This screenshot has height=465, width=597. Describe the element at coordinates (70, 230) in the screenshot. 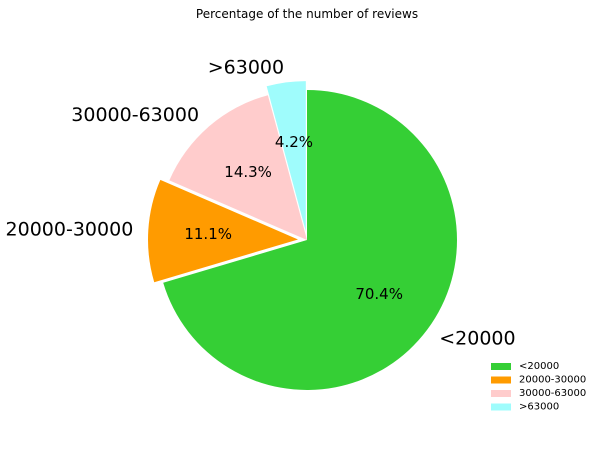

I see `slice-category-label: 20000-30000` at that location.